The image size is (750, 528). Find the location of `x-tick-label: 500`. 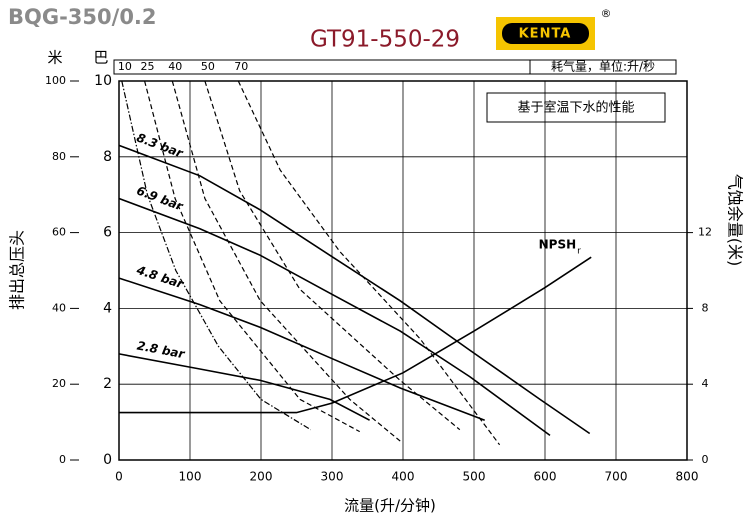

x-tick-label: 500 is located at coordinates (474, 477).